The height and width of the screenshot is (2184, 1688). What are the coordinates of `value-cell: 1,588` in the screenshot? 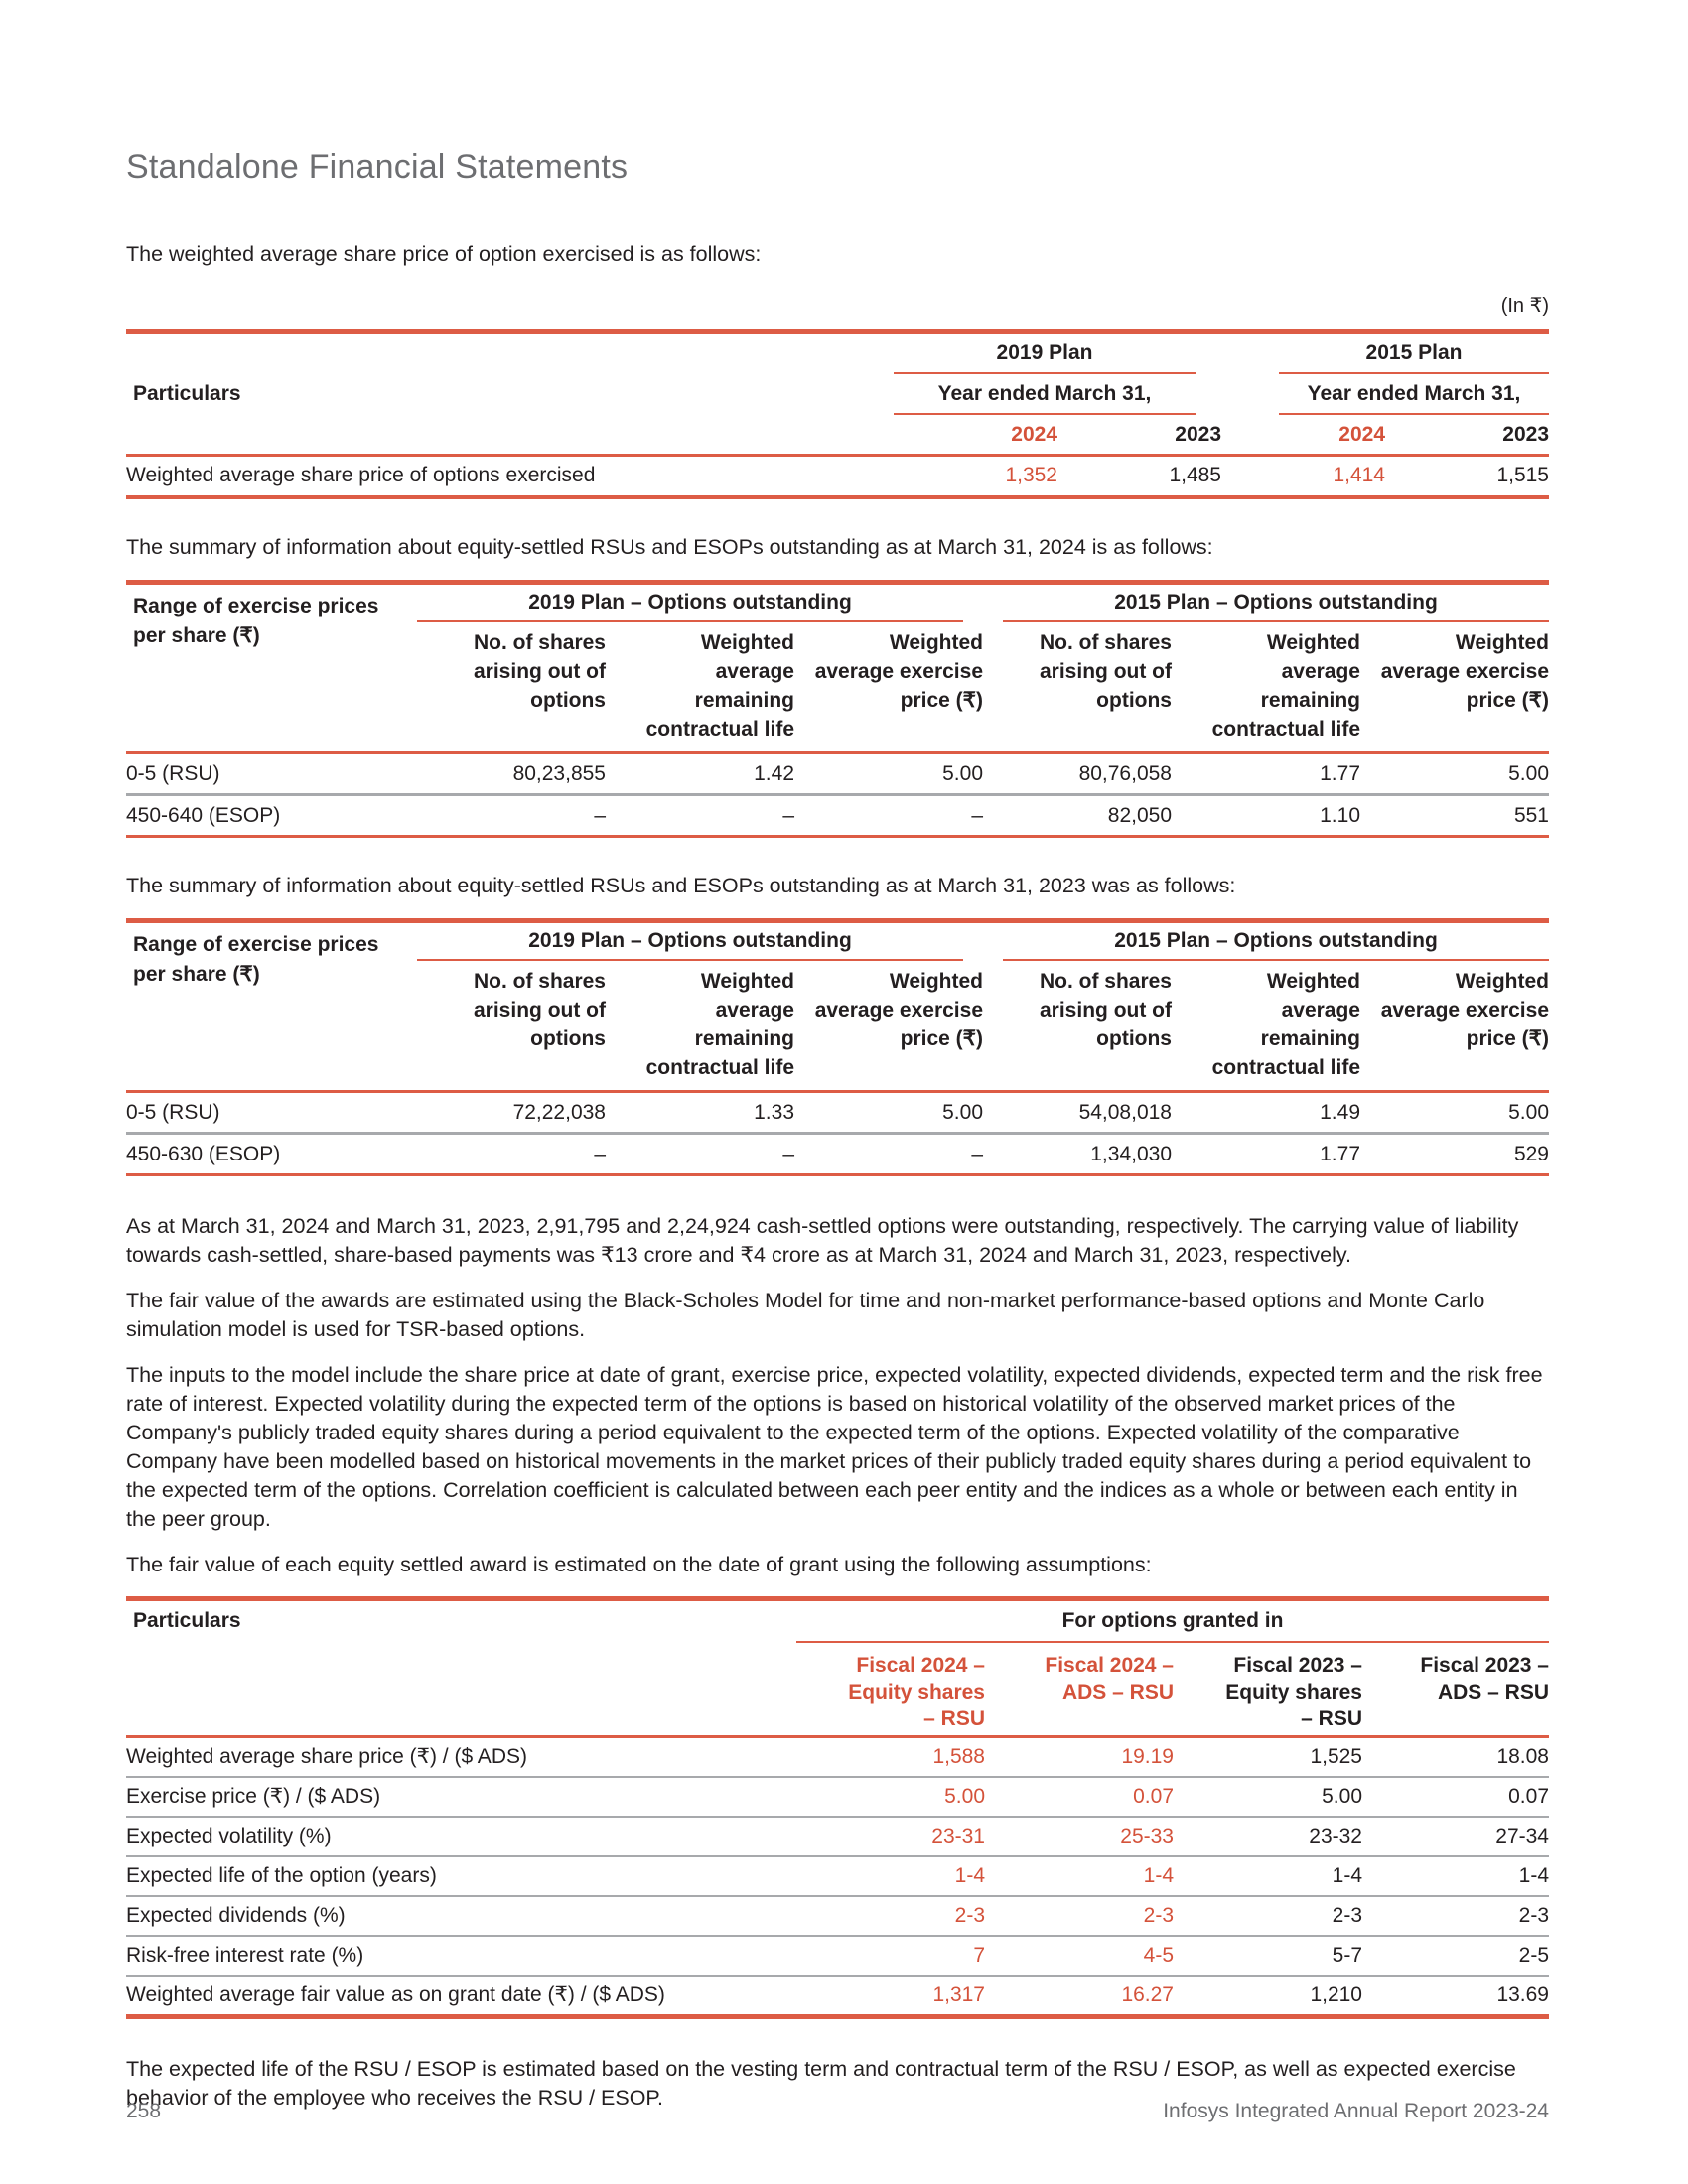 It's located at (958, 1756).